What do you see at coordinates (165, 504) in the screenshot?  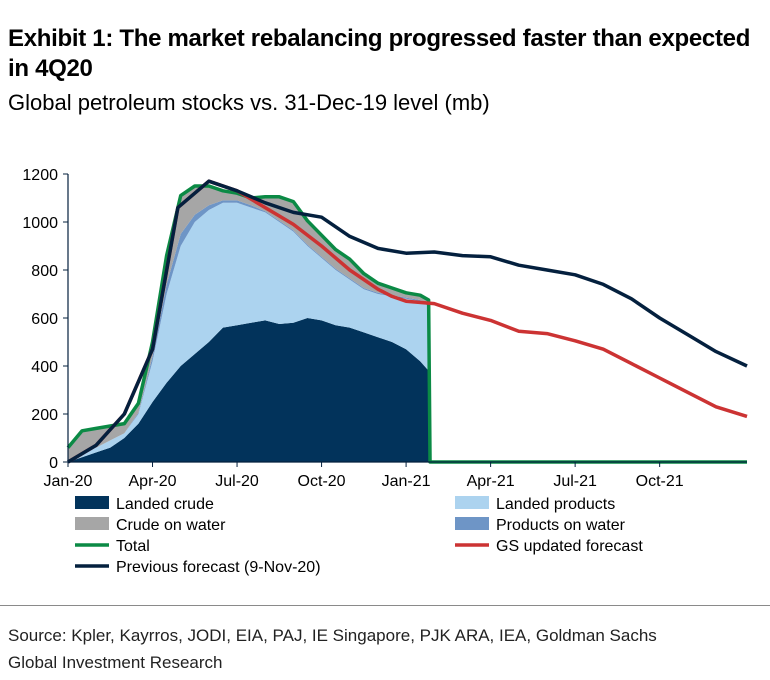 I see `legend-label: Landed crude` at bounding box center [165, 504].